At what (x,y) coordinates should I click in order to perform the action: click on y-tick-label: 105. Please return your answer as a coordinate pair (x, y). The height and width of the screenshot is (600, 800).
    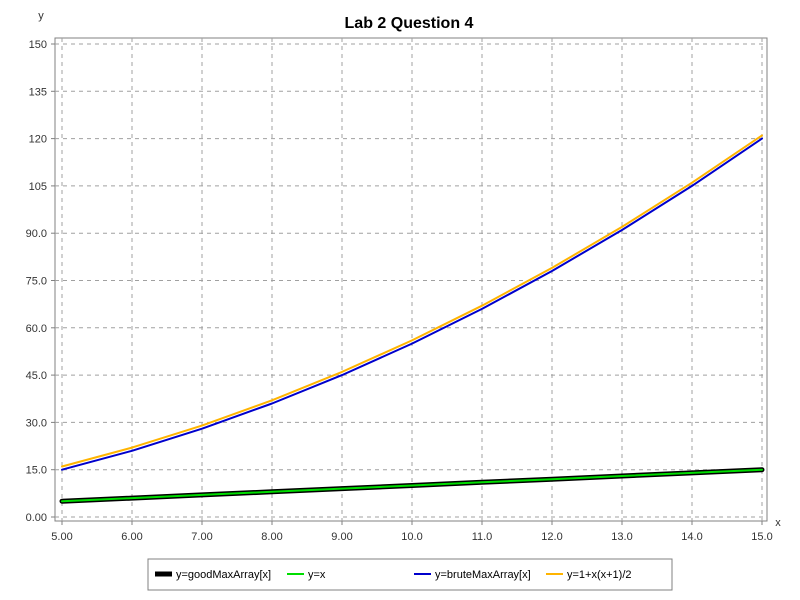
    Looking at the image, I should click on (38, 187).